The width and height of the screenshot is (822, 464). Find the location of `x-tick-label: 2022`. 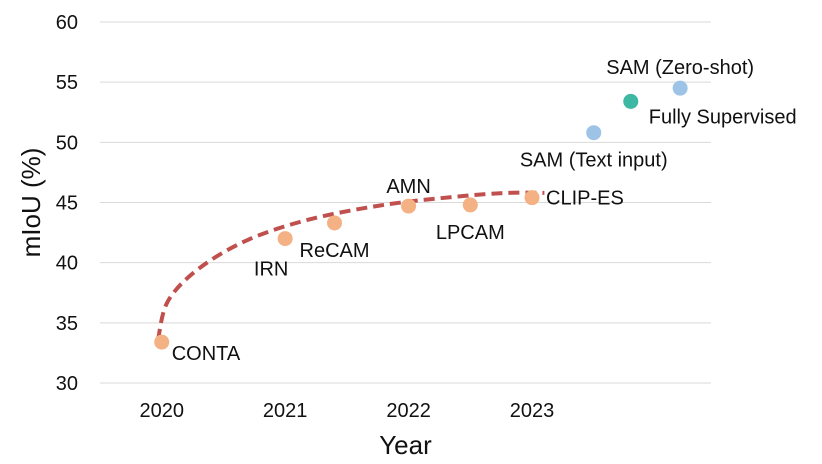

x-tick-label: 2022 is located at coordinates (408, 411).